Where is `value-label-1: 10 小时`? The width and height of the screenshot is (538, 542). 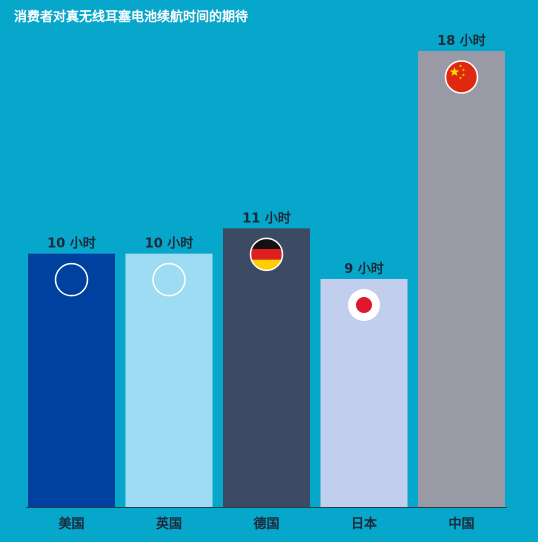 value-label-1: 10 小时 is located at coordinates (169, 244).